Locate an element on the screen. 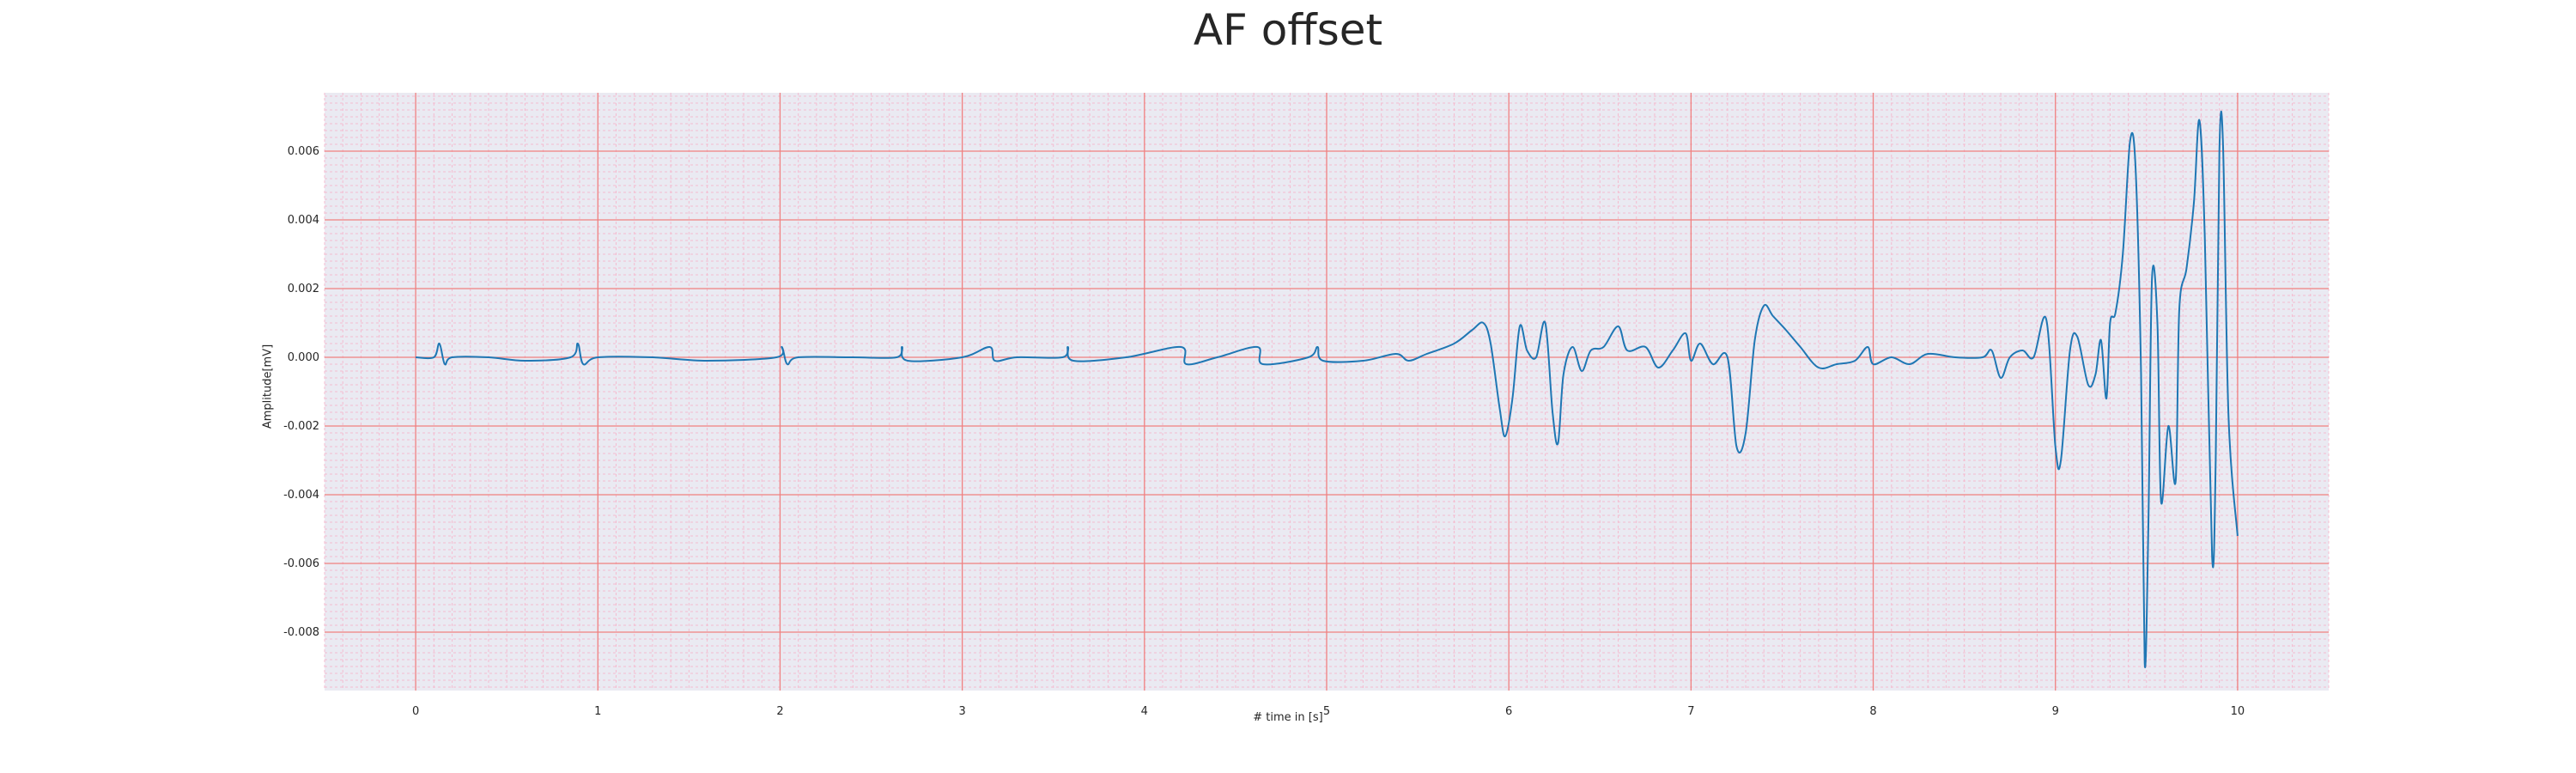 The width and height of the screenshot is (2576, 773). x-tick-label: 1 is located at coordinates (597, 711).